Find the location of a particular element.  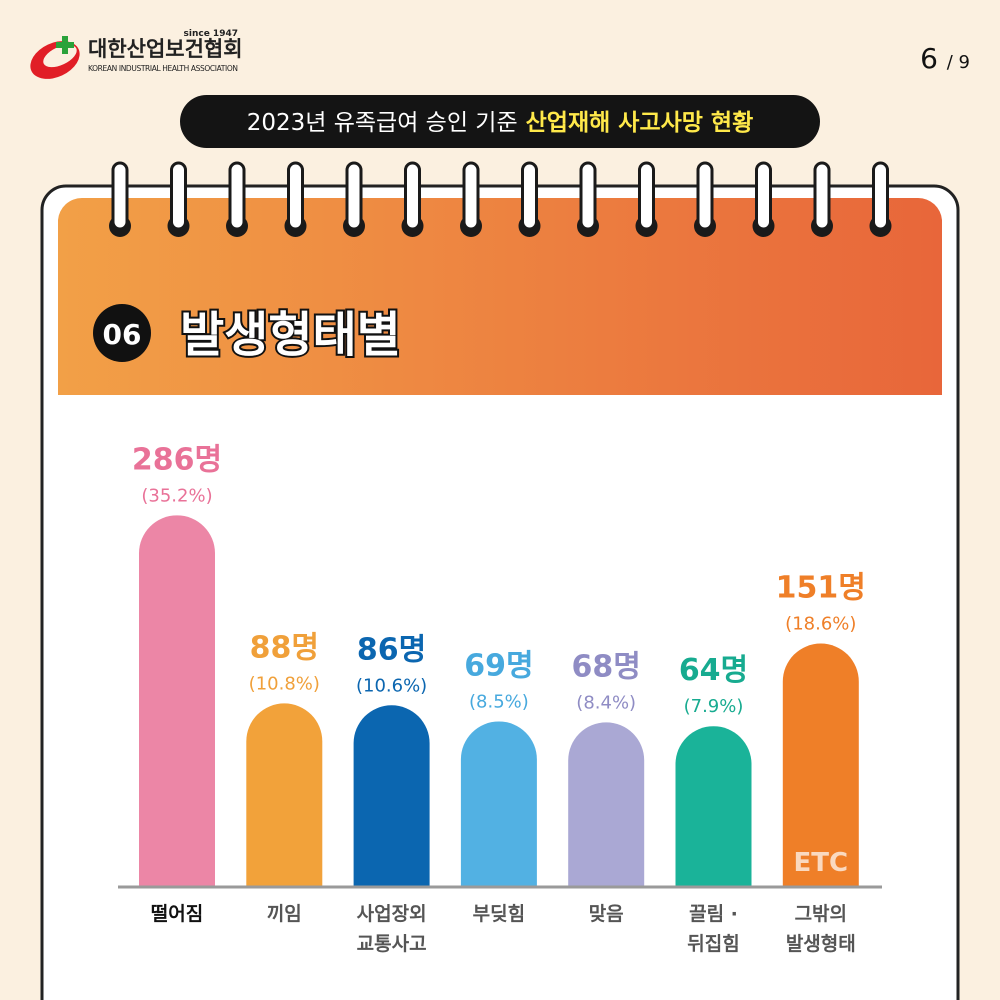

share-label: (18.6%) is located at coordinates (820, 624).